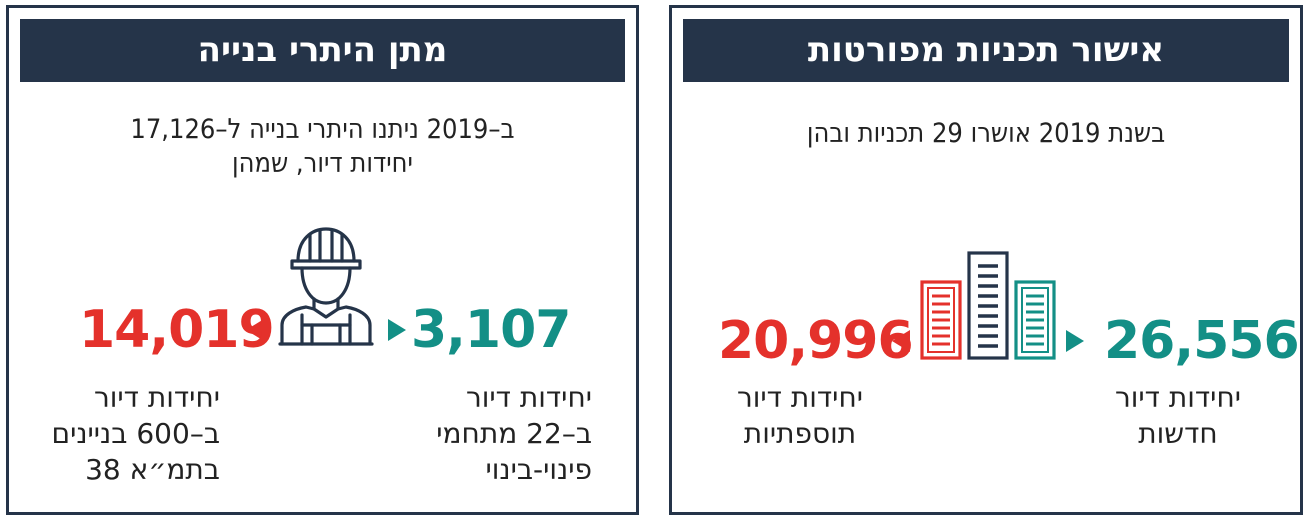 The height and width of the screenshot is (523, 1308). What do you see at coordinates (177, 330) in the screenshot?
I see `tama38-units-value: 14,019` at bounding box center [177, 330].